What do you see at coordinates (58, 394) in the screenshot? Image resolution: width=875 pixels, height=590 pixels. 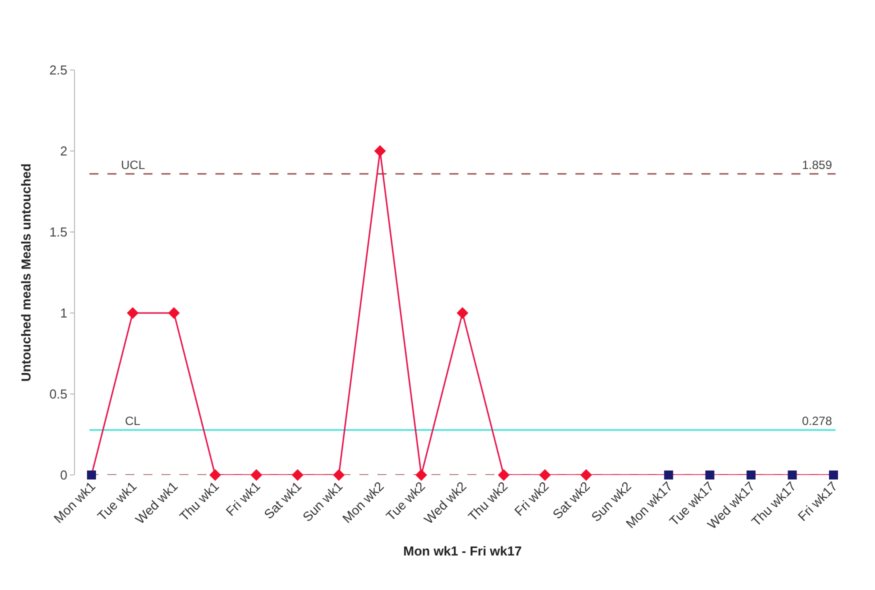 I see `y-tick-label: 0.5` at bounding box center [58, 394].